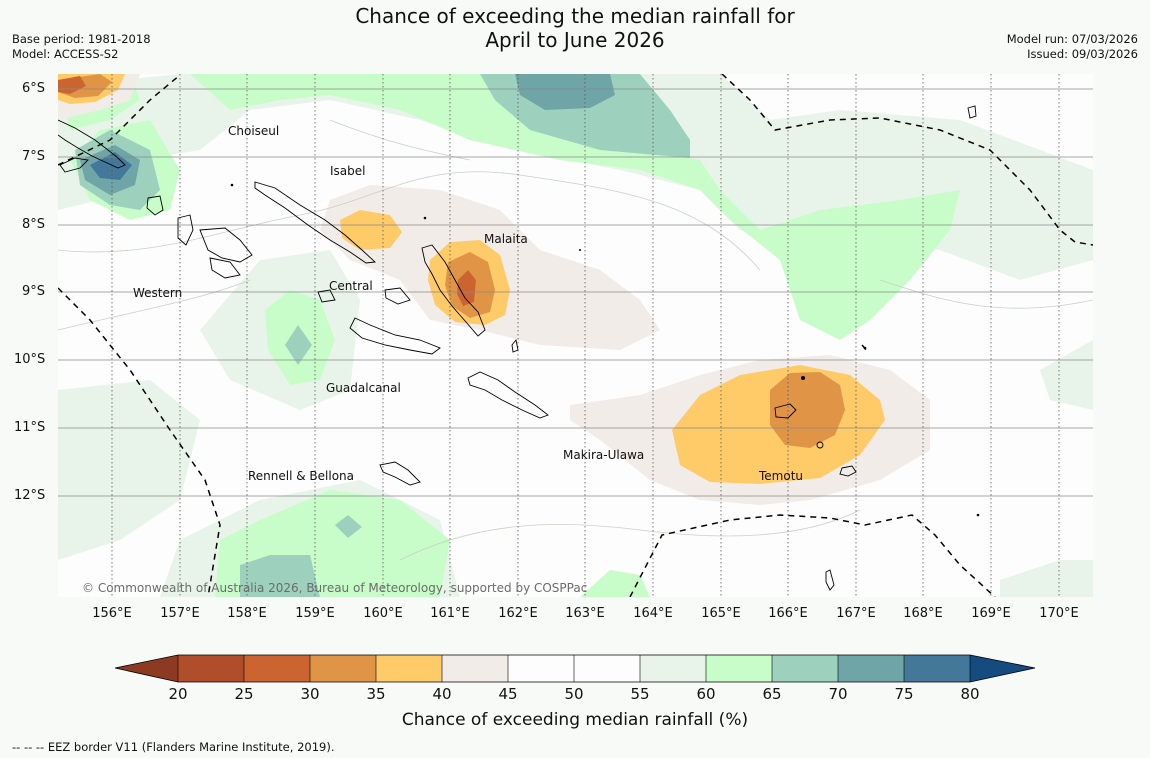 The image size is (1150, 758). Describe the element at coordinates (721, 613) in the screenshot. I see `lon-label: 165°E` at that location.